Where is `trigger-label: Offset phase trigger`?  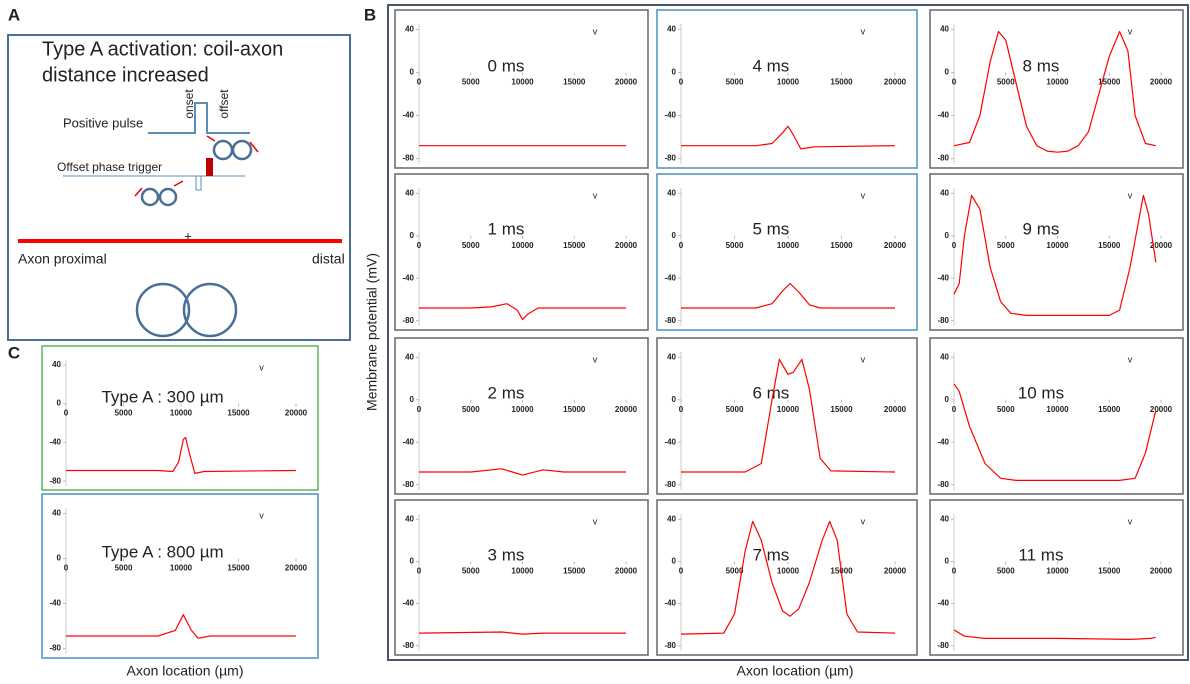 trigger-label: Offset phase trigger is located at coordinates (109, 167).